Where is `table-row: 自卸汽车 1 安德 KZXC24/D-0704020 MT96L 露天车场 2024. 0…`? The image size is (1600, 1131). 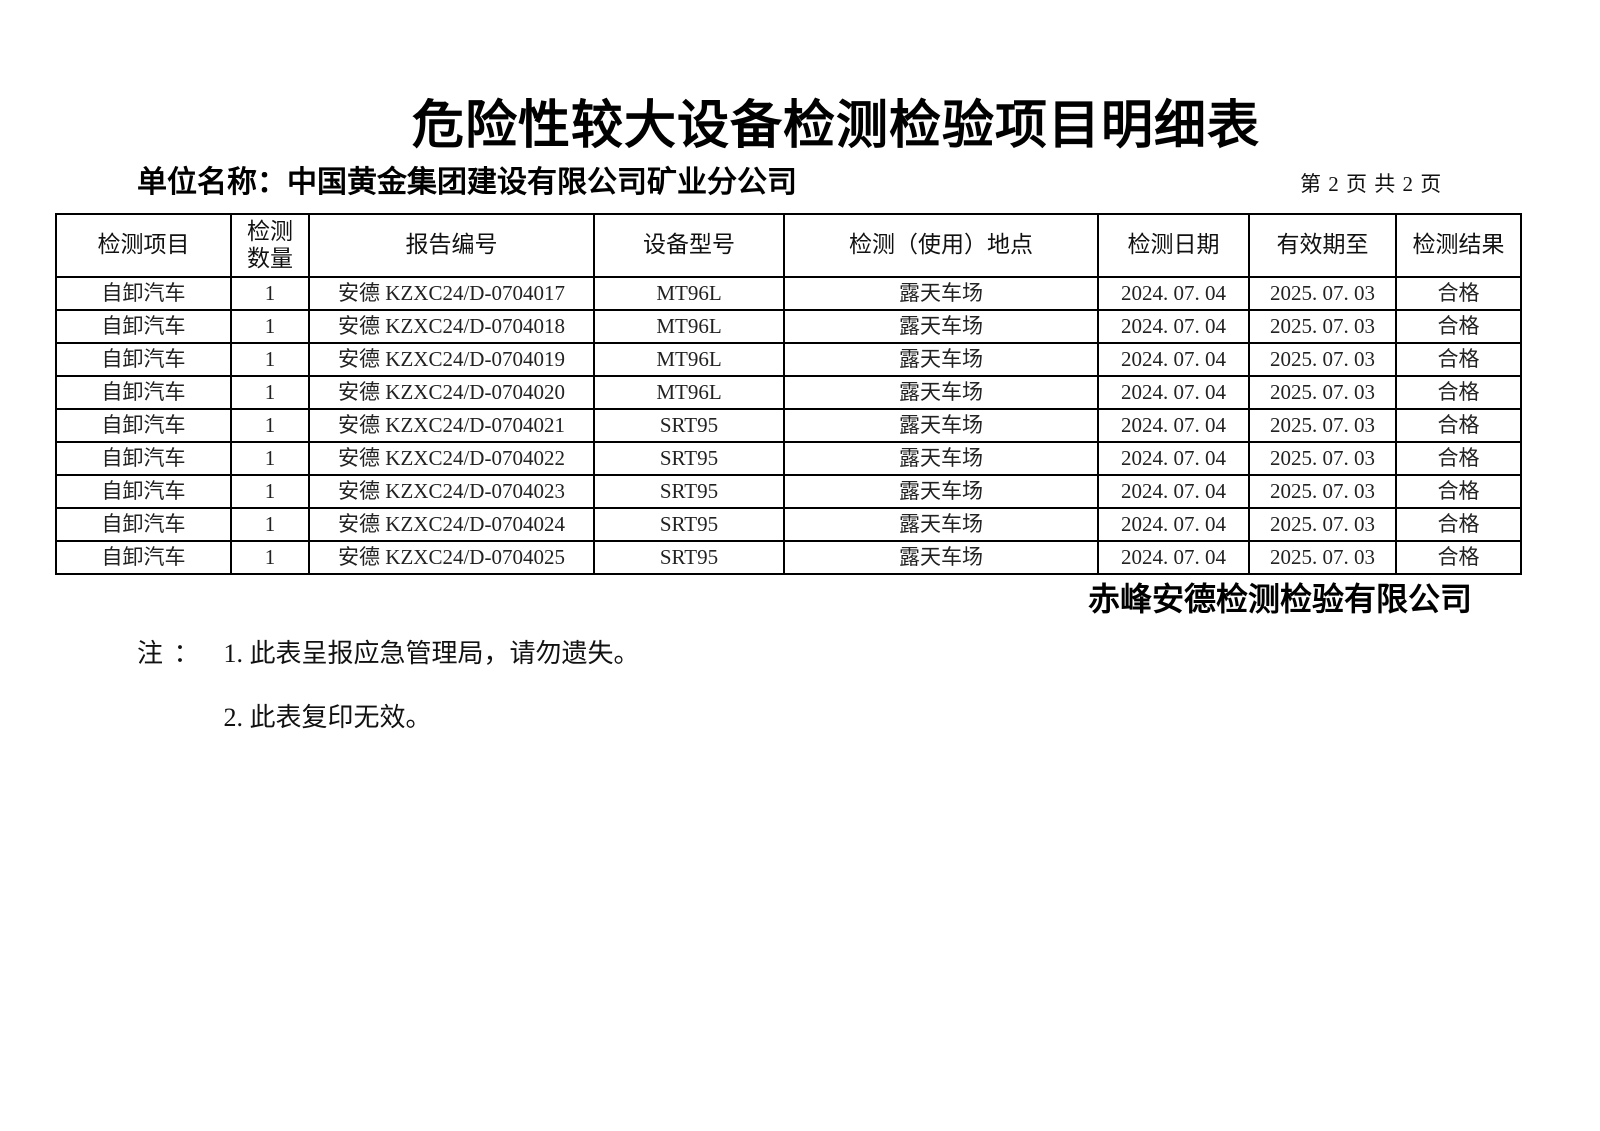 table-row: 自卸汽车 1 安德 KZXC24/D-0704020 MT96L 露天车场 2024. 0… is located at coordinates (788, 392).